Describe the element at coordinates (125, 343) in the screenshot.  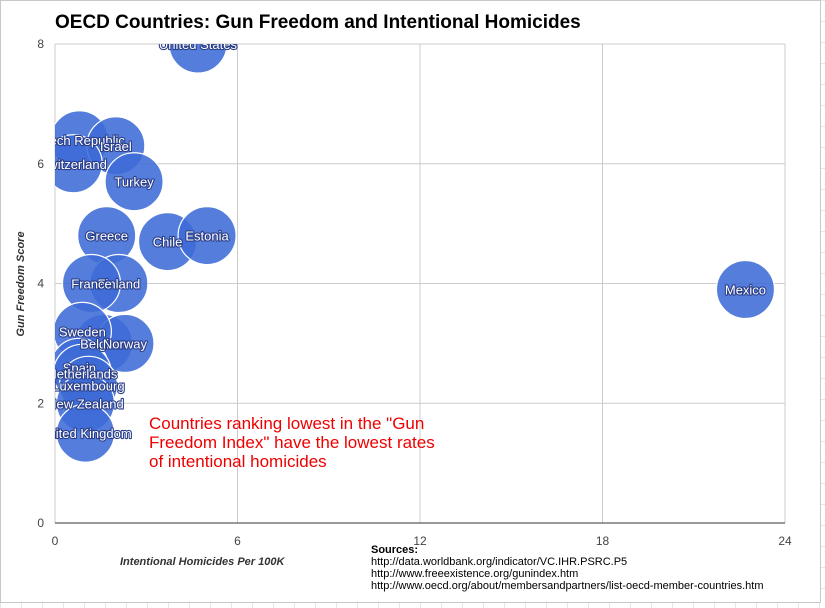
I see `bubble-label: Norway` at that location.